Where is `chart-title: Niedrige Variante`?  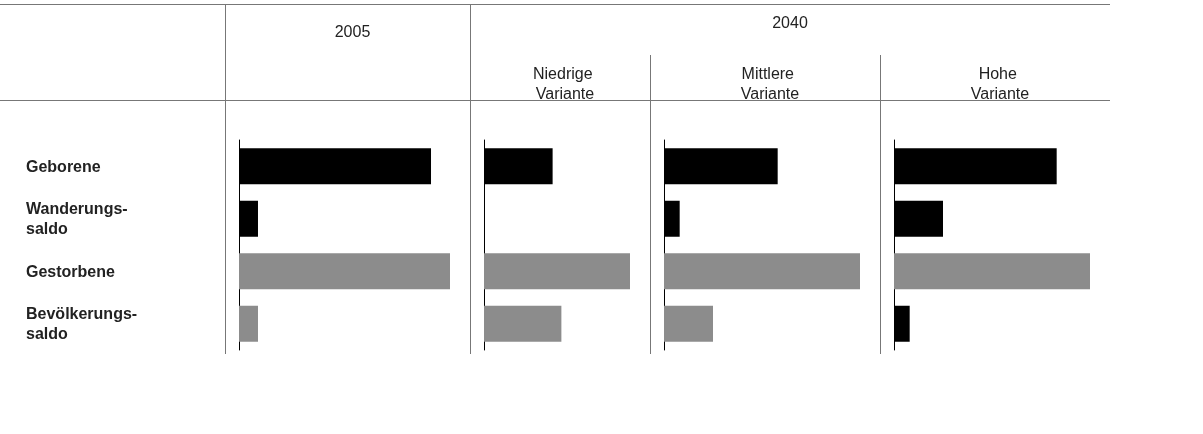 chart-title: Niedrige Variante is located at coordinates (565, 83).